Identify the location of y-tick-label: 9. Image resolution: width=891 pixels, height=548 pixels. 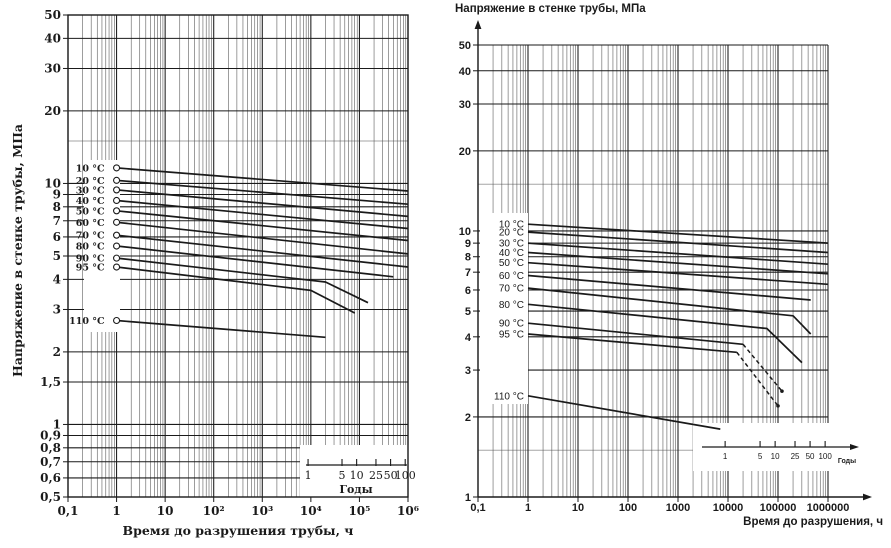
(57, 194).